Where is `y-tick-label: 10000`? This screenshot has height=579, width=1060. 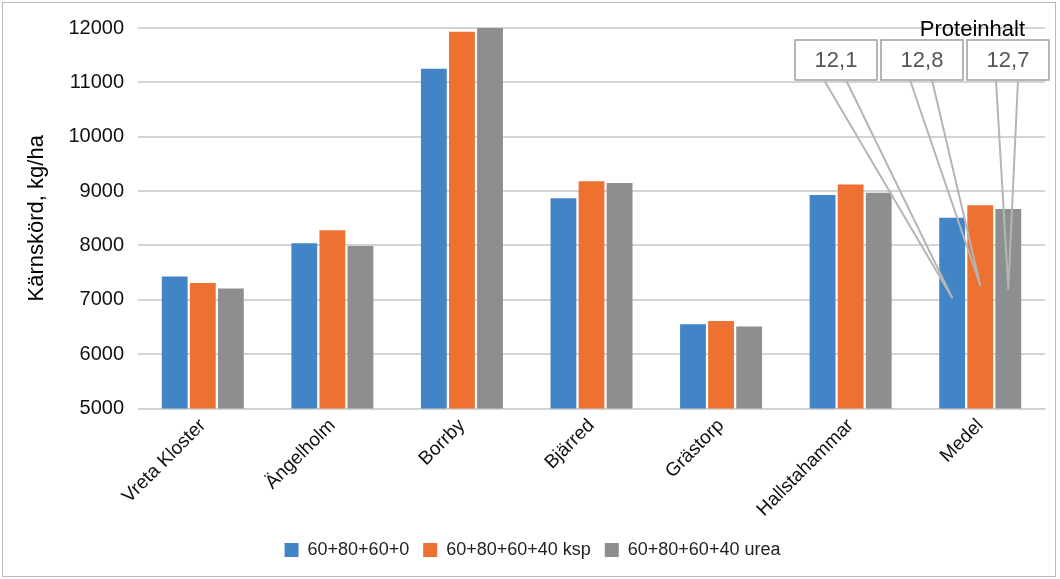
y-tick-label: 10000 is located at coordinates (96, 135).